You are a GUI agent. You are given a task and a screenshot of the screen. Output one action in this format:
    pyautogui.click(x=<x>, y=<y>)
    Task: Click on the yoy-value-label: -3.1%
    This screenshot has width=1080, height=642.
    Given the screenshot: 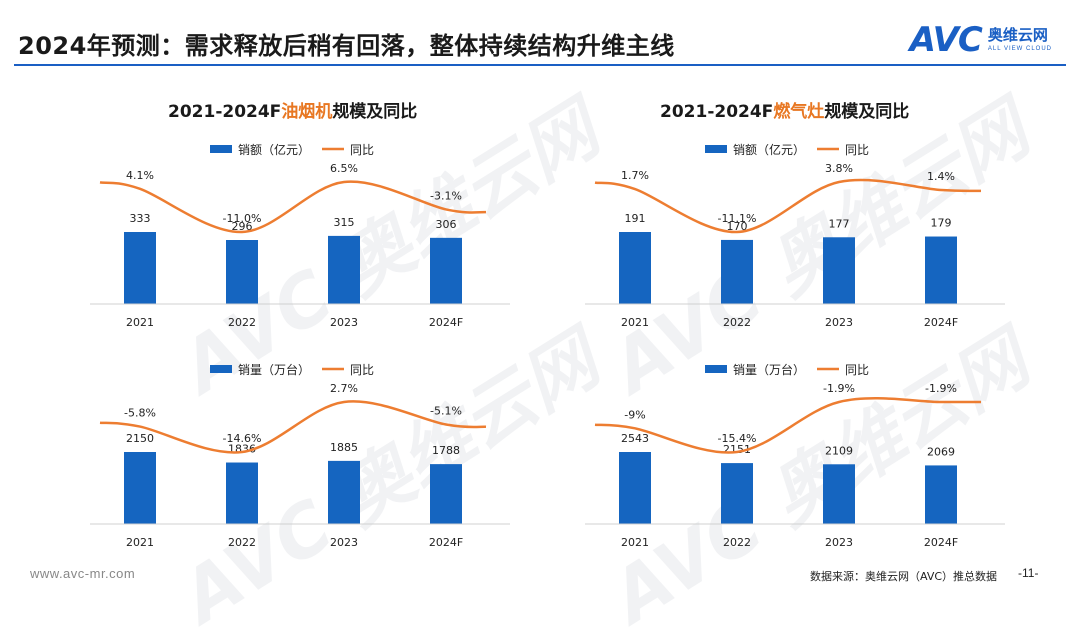 What is the action you would take?
    pyautogui.click(x=446, y=195)
    